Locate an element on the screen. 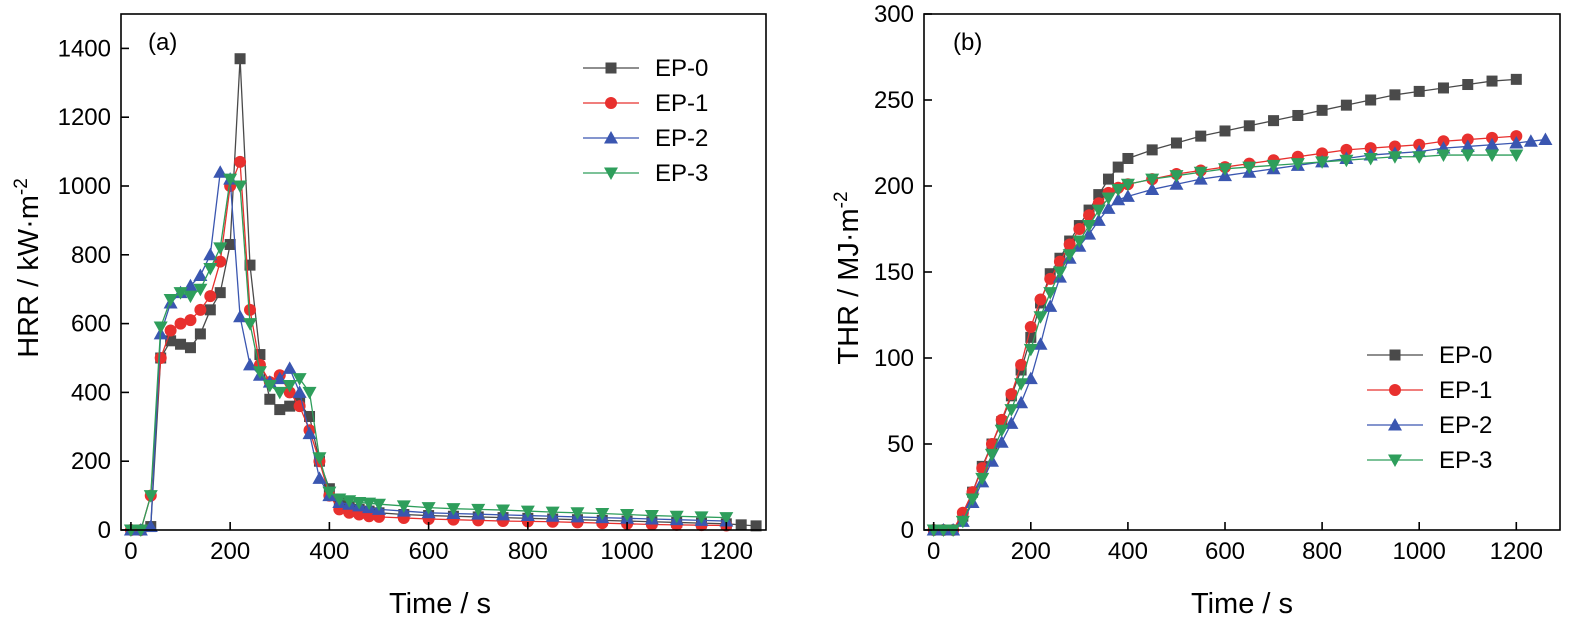 The image size is (1594, 636). legend-label: EP-3 is located at coordinates (1465, 460).